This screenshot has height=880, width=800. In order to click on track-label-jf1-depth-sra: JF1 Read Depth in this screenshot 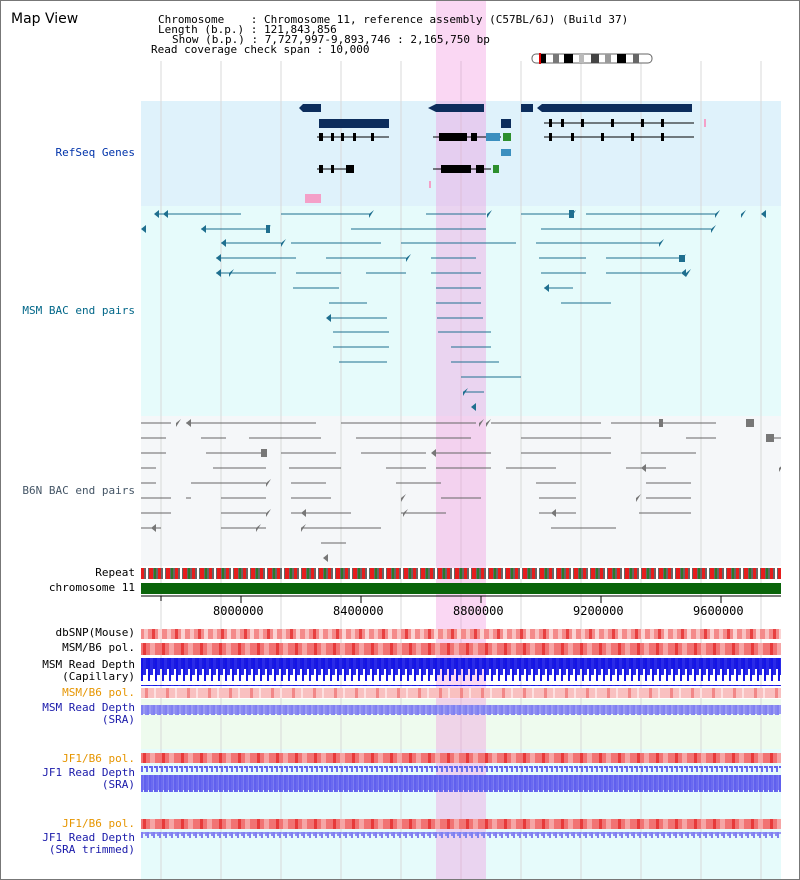, I will do `click(88, 772)`.